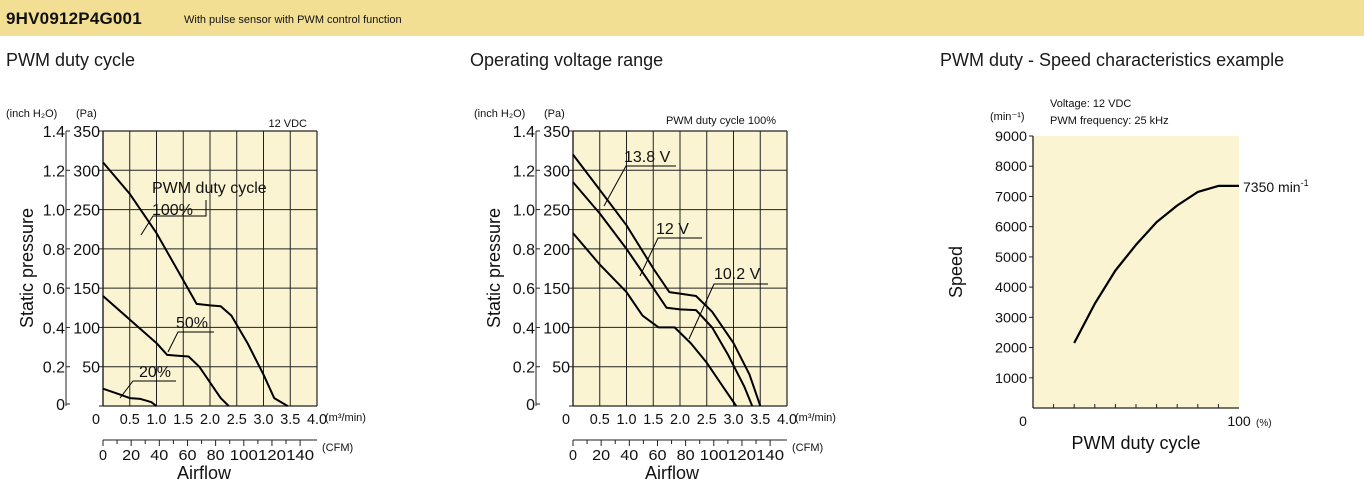 Image resolution: width=1364 pixels, height=490 pixels. Describe the element at coordinates (1011, 227) in the screenshot. I see `chart3-y-tick-label: 6000` at that location.